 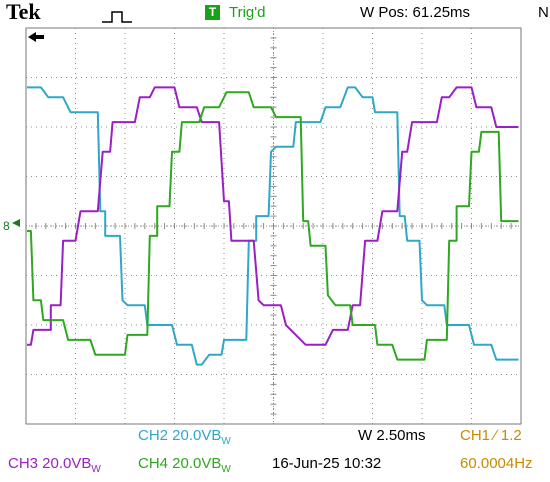 I want to click on pulse-trigger-icon, so click(x=117, y=17).